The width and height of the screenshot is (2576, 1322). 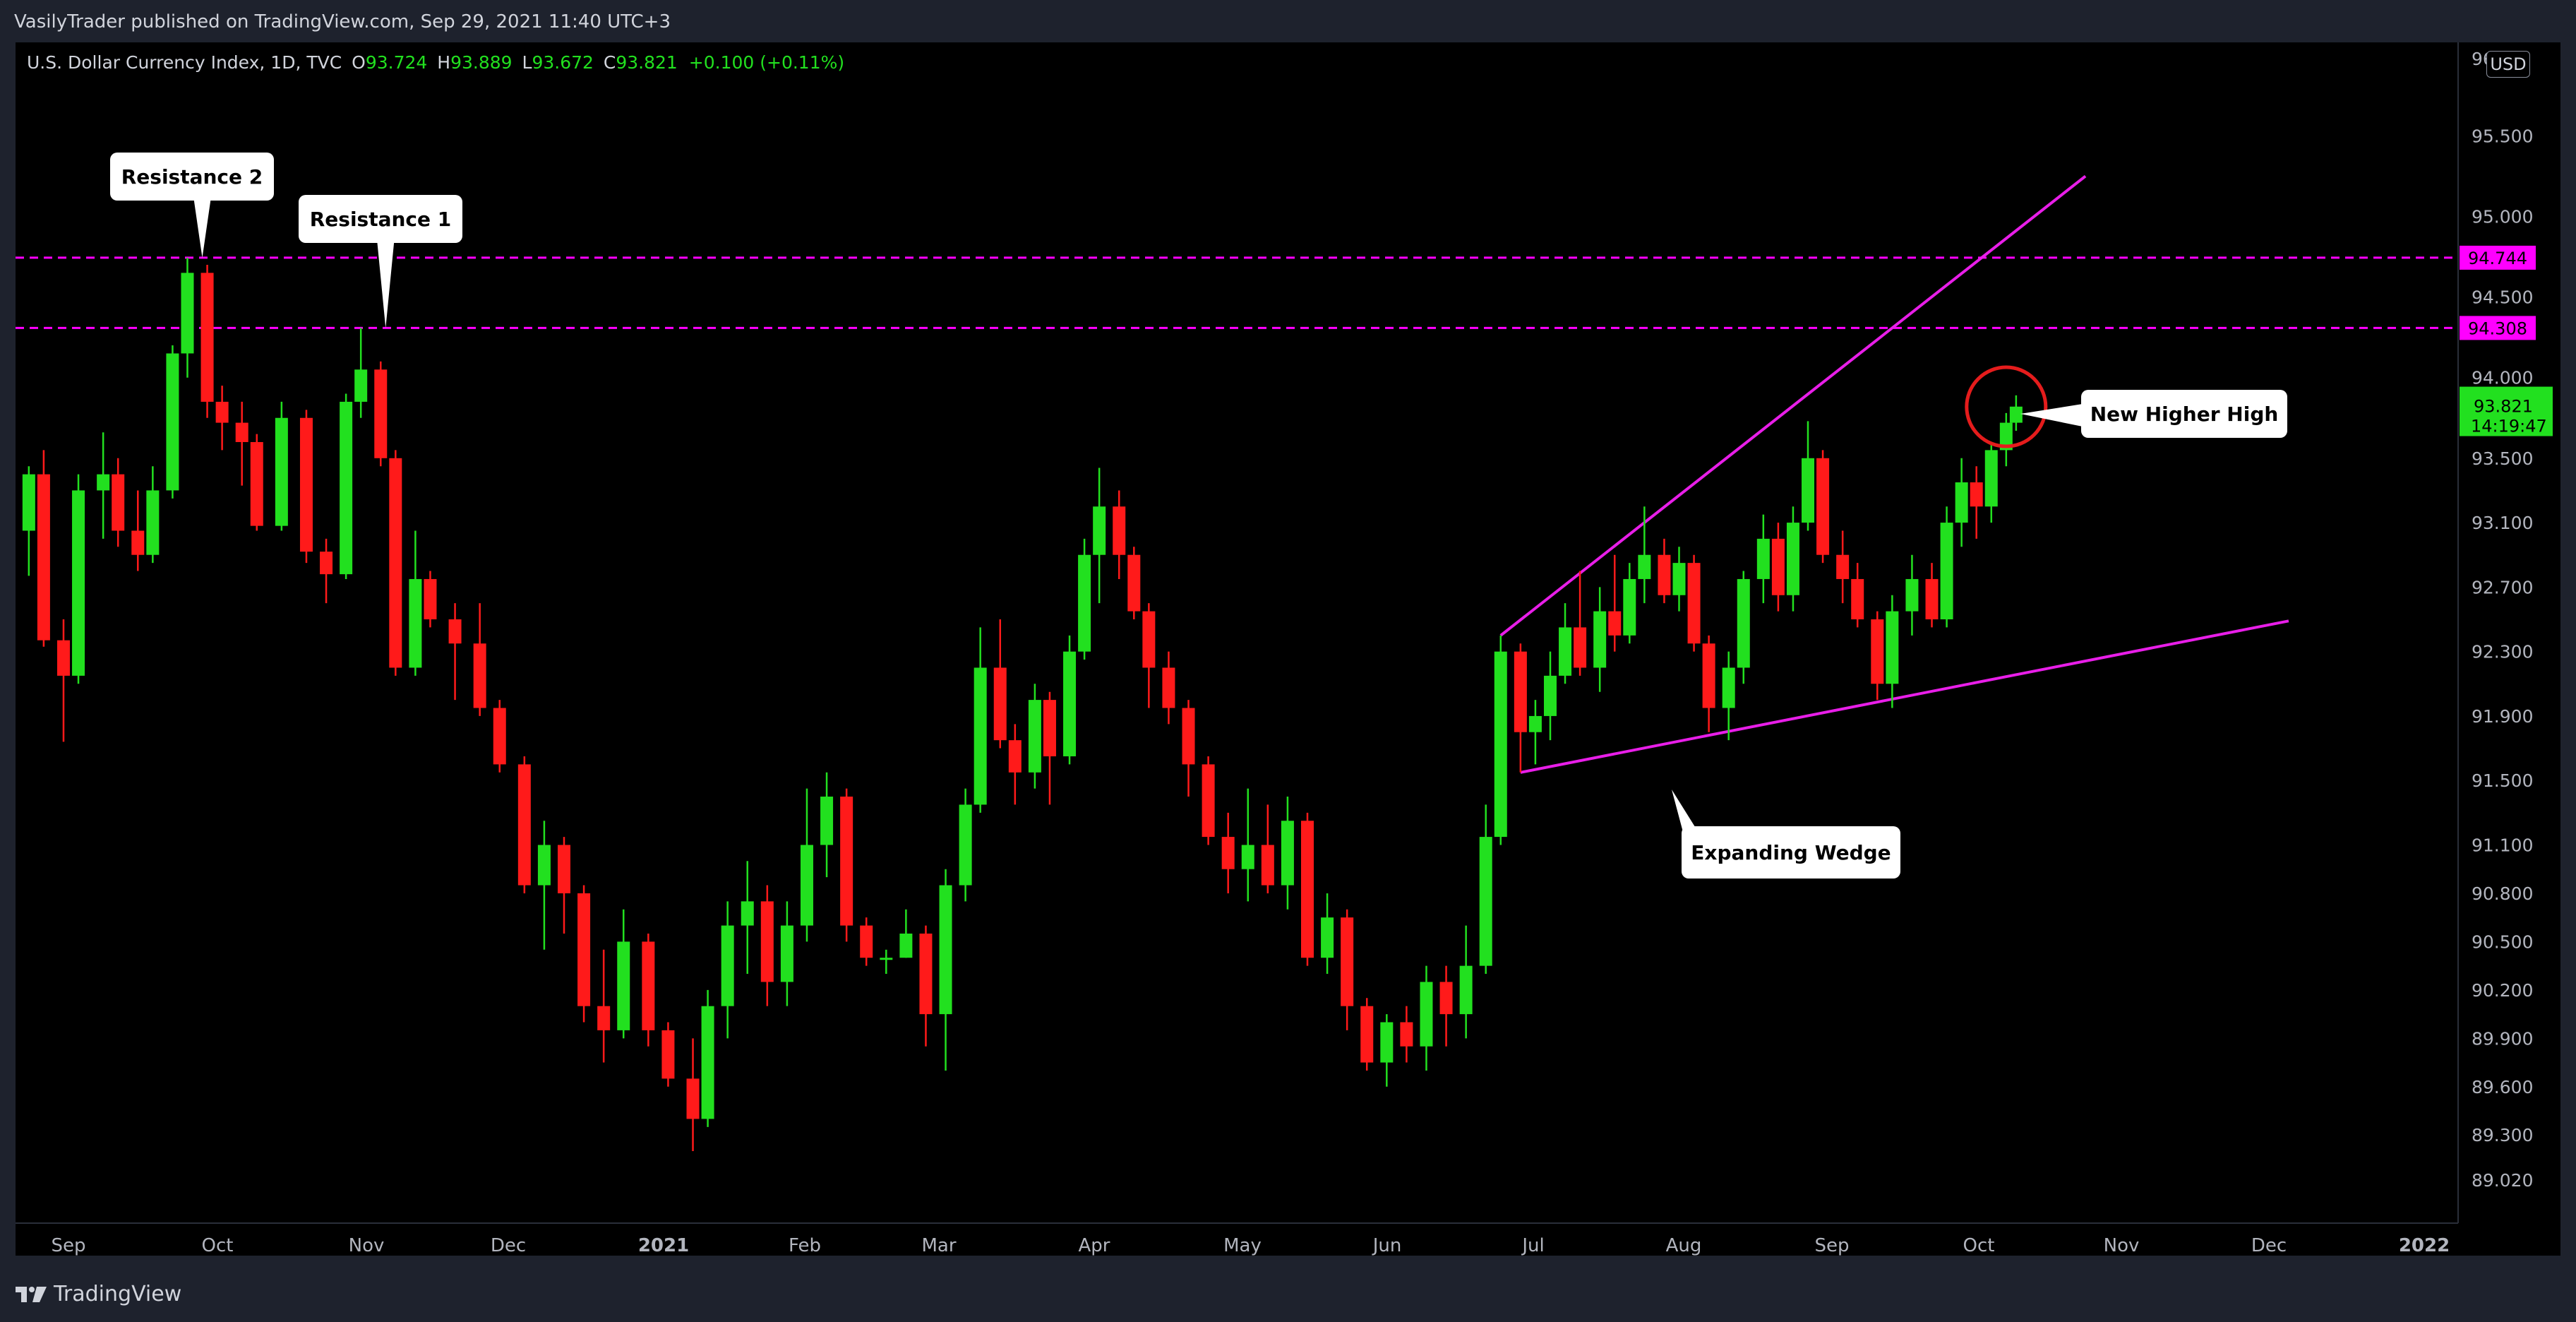 I want to click on annotation-callout: Resistance 1, so click(x=380, y=261).